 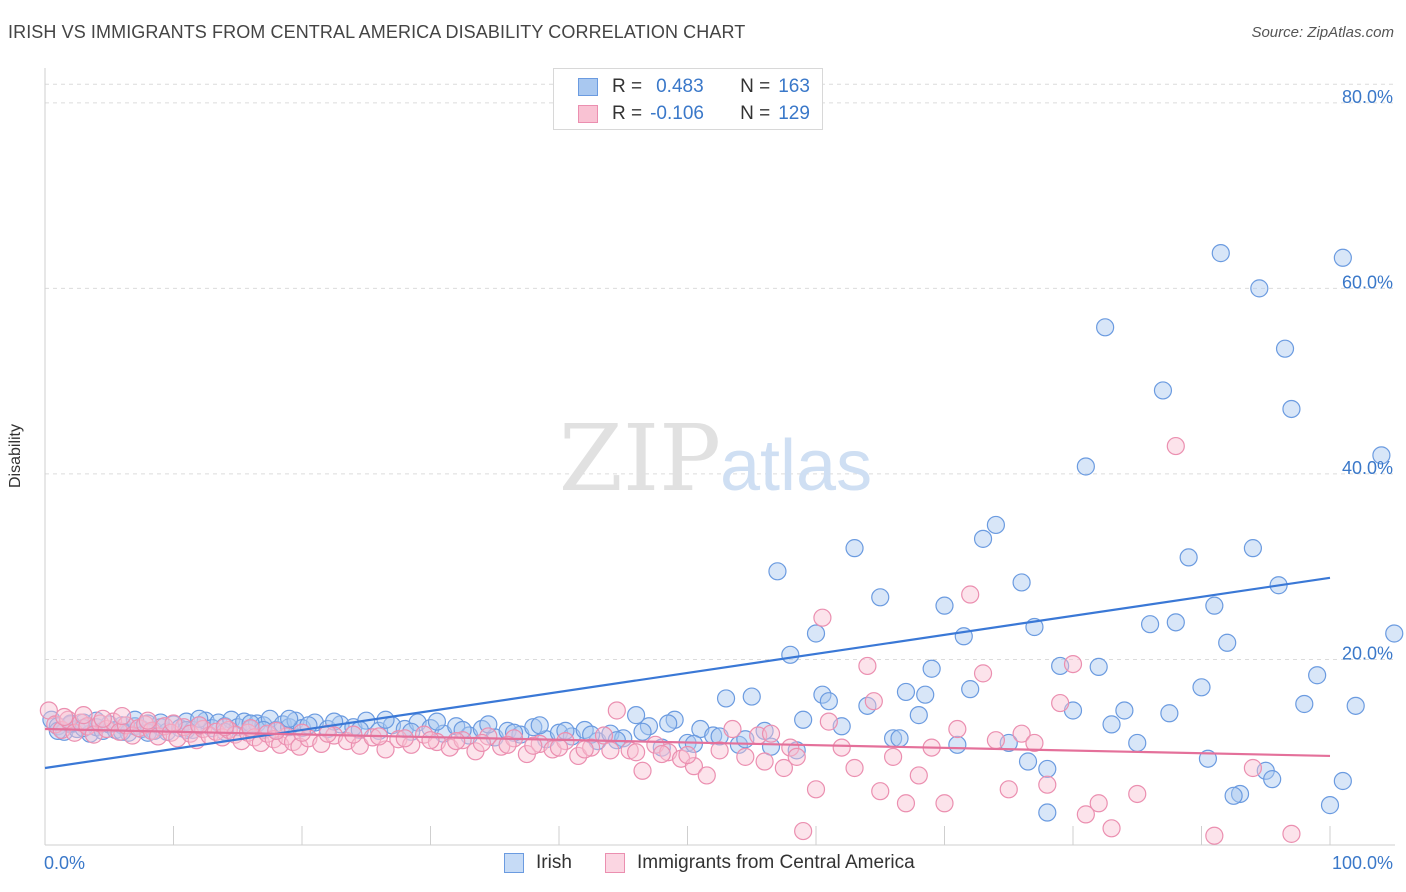 What do you see at coordinates (1362, 863) in the screenshot?
I see `x-tick-label-max: 100.0%` at bounding box center [1362, 863].